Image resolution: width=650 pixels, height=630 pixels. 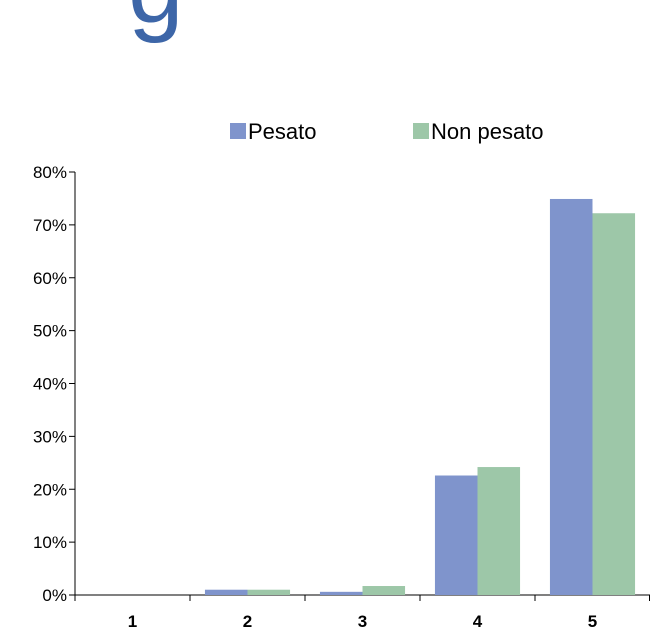 What do you see at coordinates (50, 278) in the screenshot?
I see `y-tick-label: 60%` at bounding box center [50, 278].